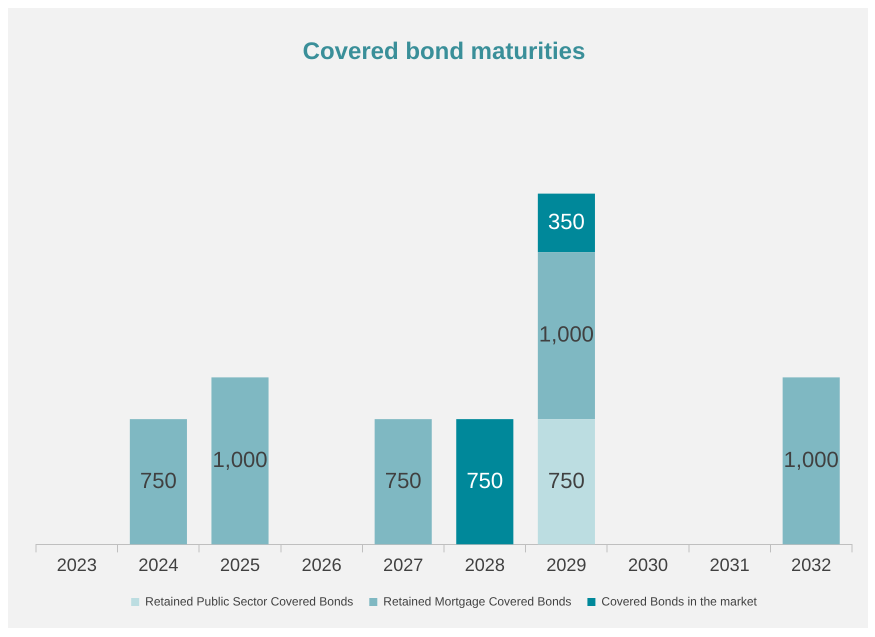 This screenshot has height=637, width=875. I want to click on chart-title: Covered bond maturities, so click(444, 52).